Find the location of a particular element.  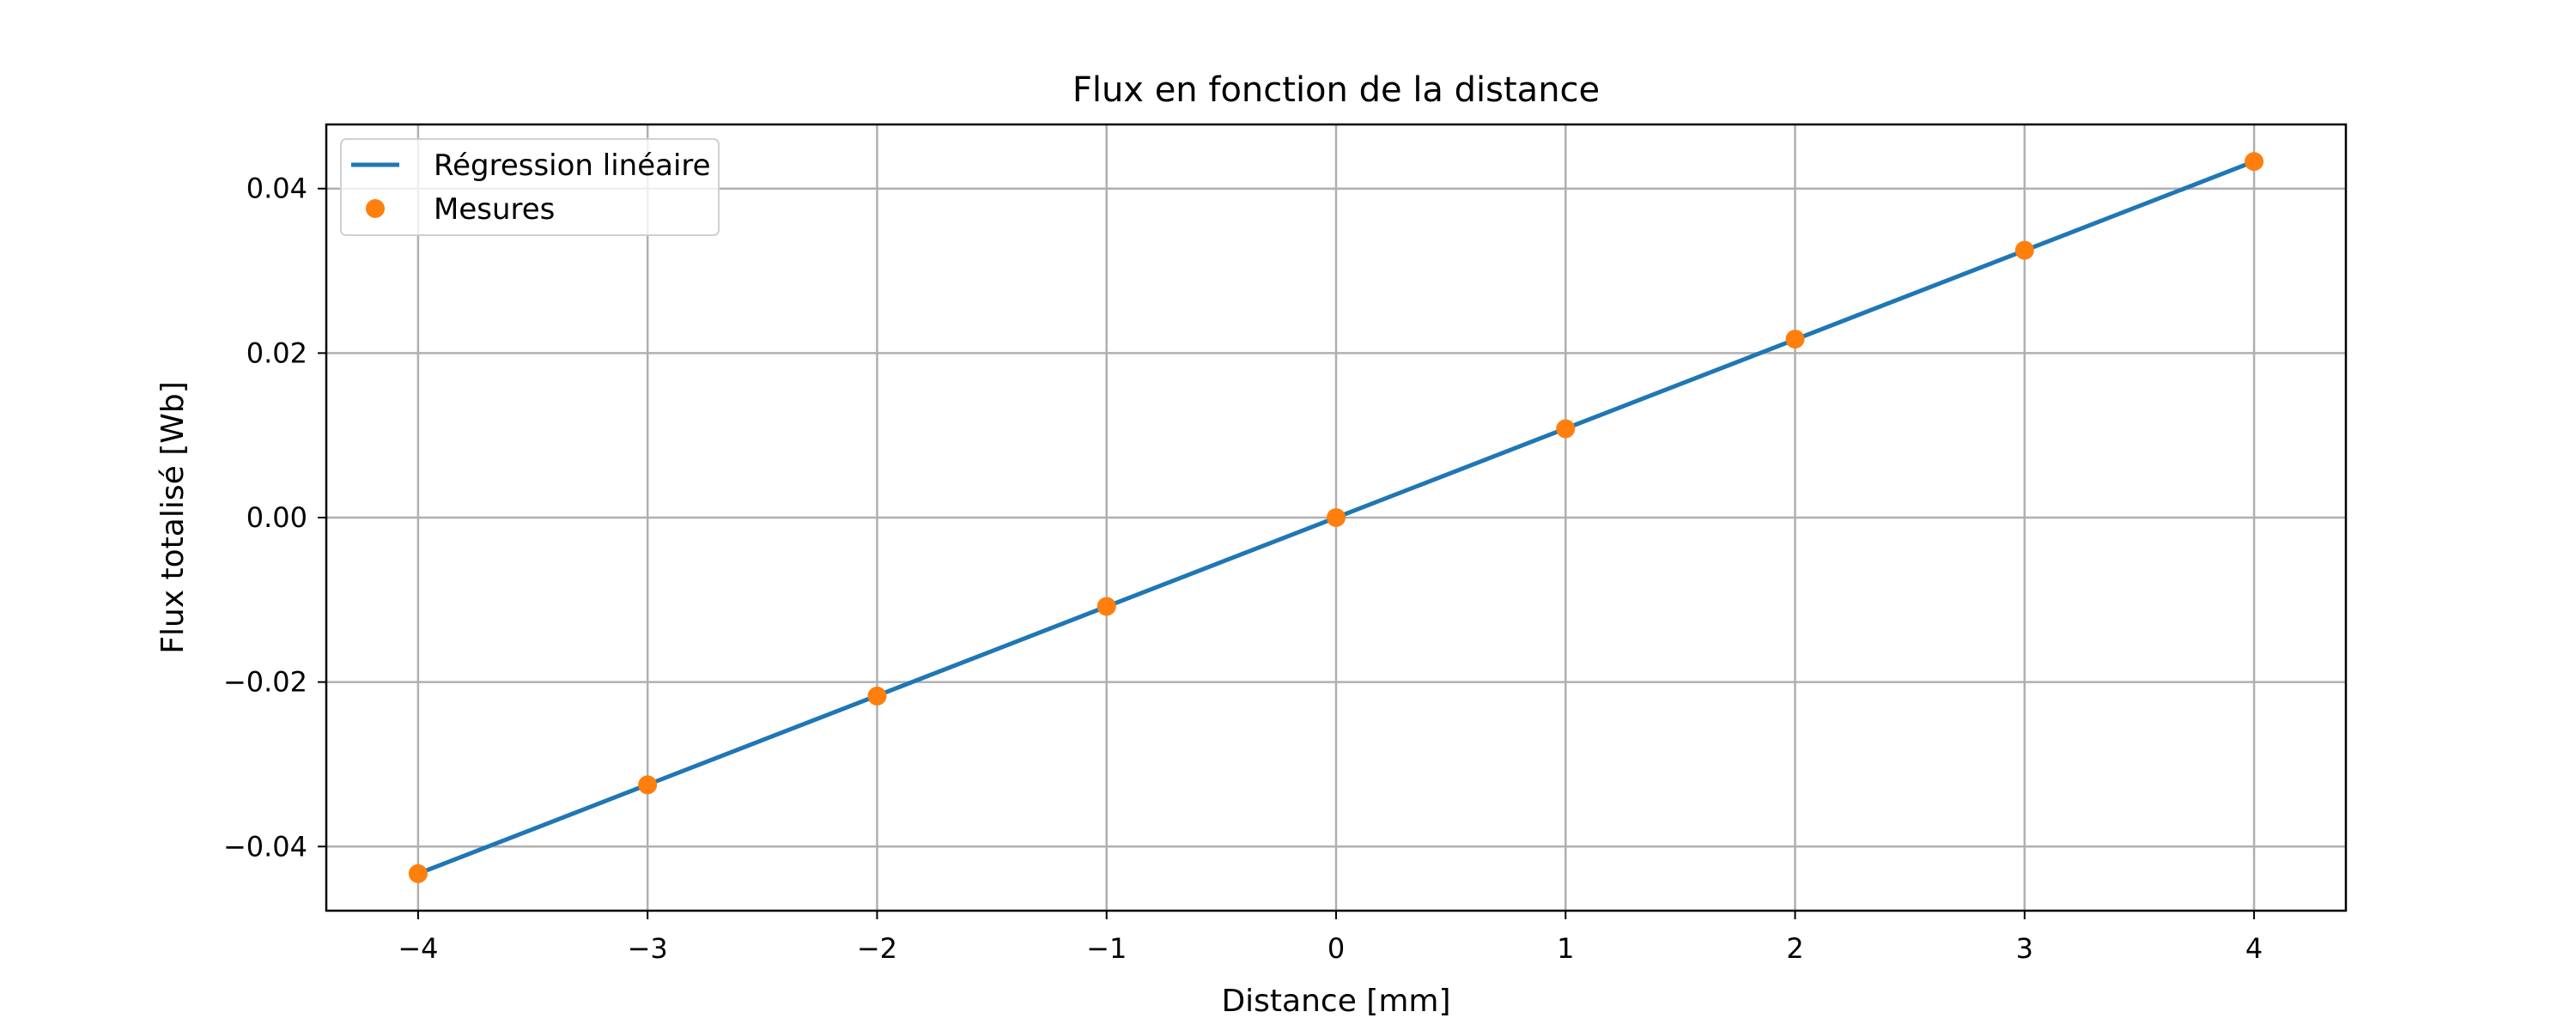

x-axis-title: Distance [mm] is located at coordinates (1335, 1001).